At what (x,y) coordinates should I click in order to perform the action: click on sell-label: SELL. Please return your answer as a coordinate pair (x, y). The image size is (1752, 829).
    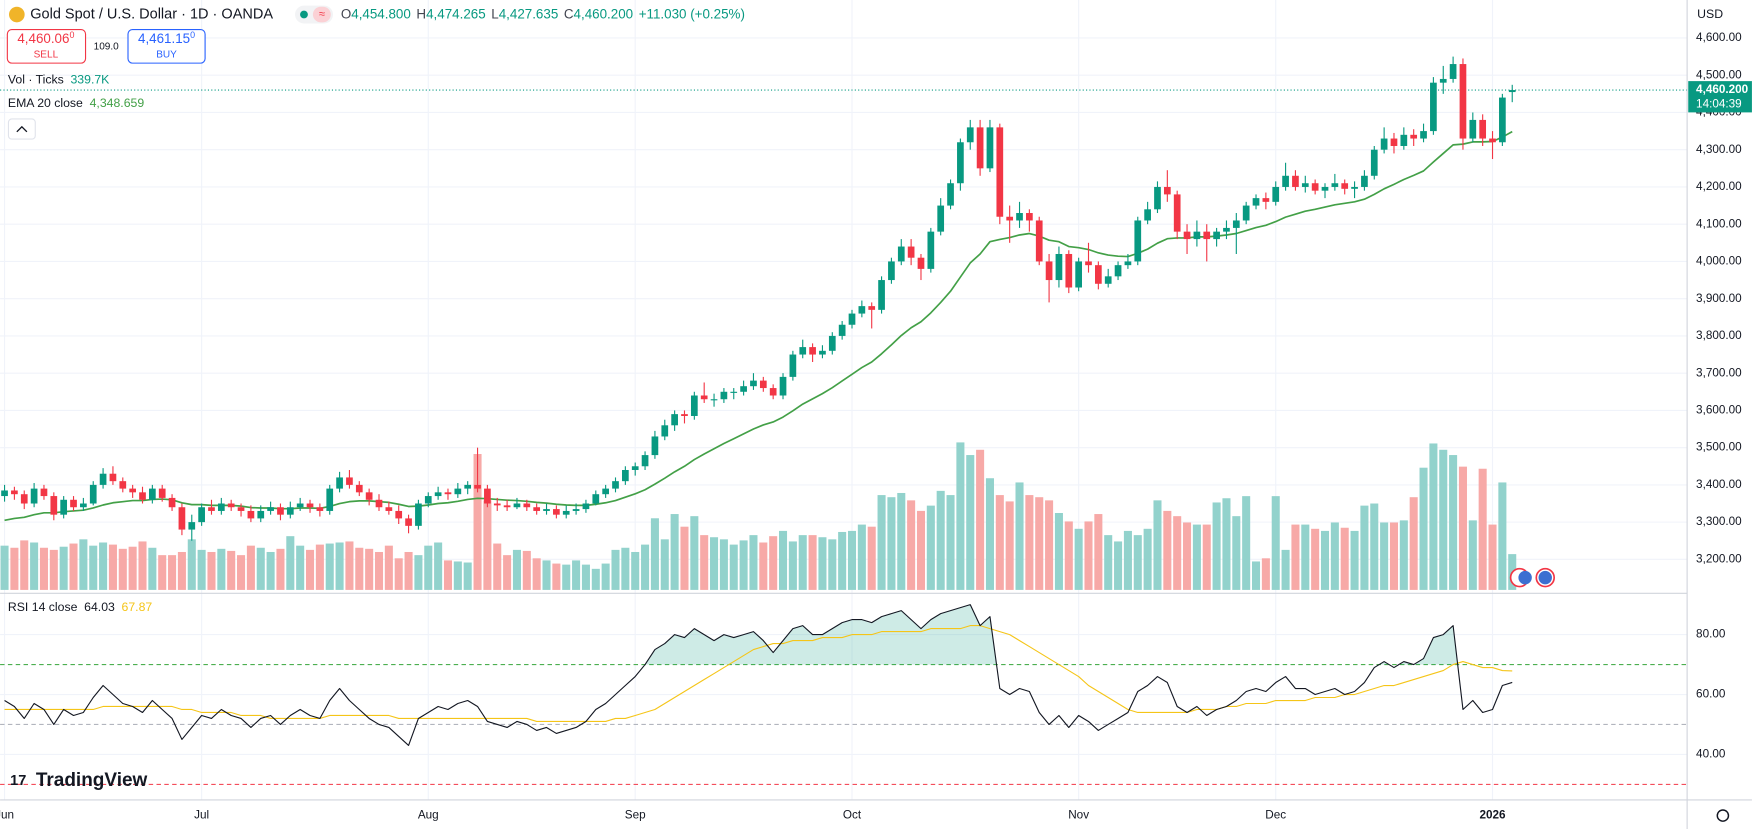
    Looking at the image, I should click on (46, 54).